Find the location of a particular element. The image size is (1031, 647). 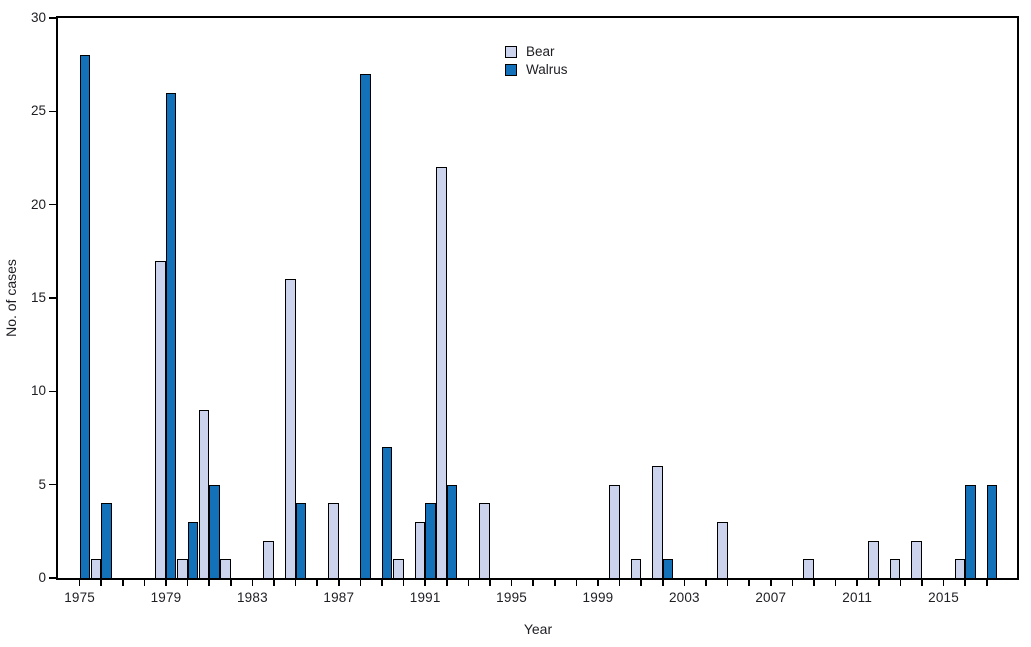

x-tick-label: 1975 is located at coordinates (80, 597).